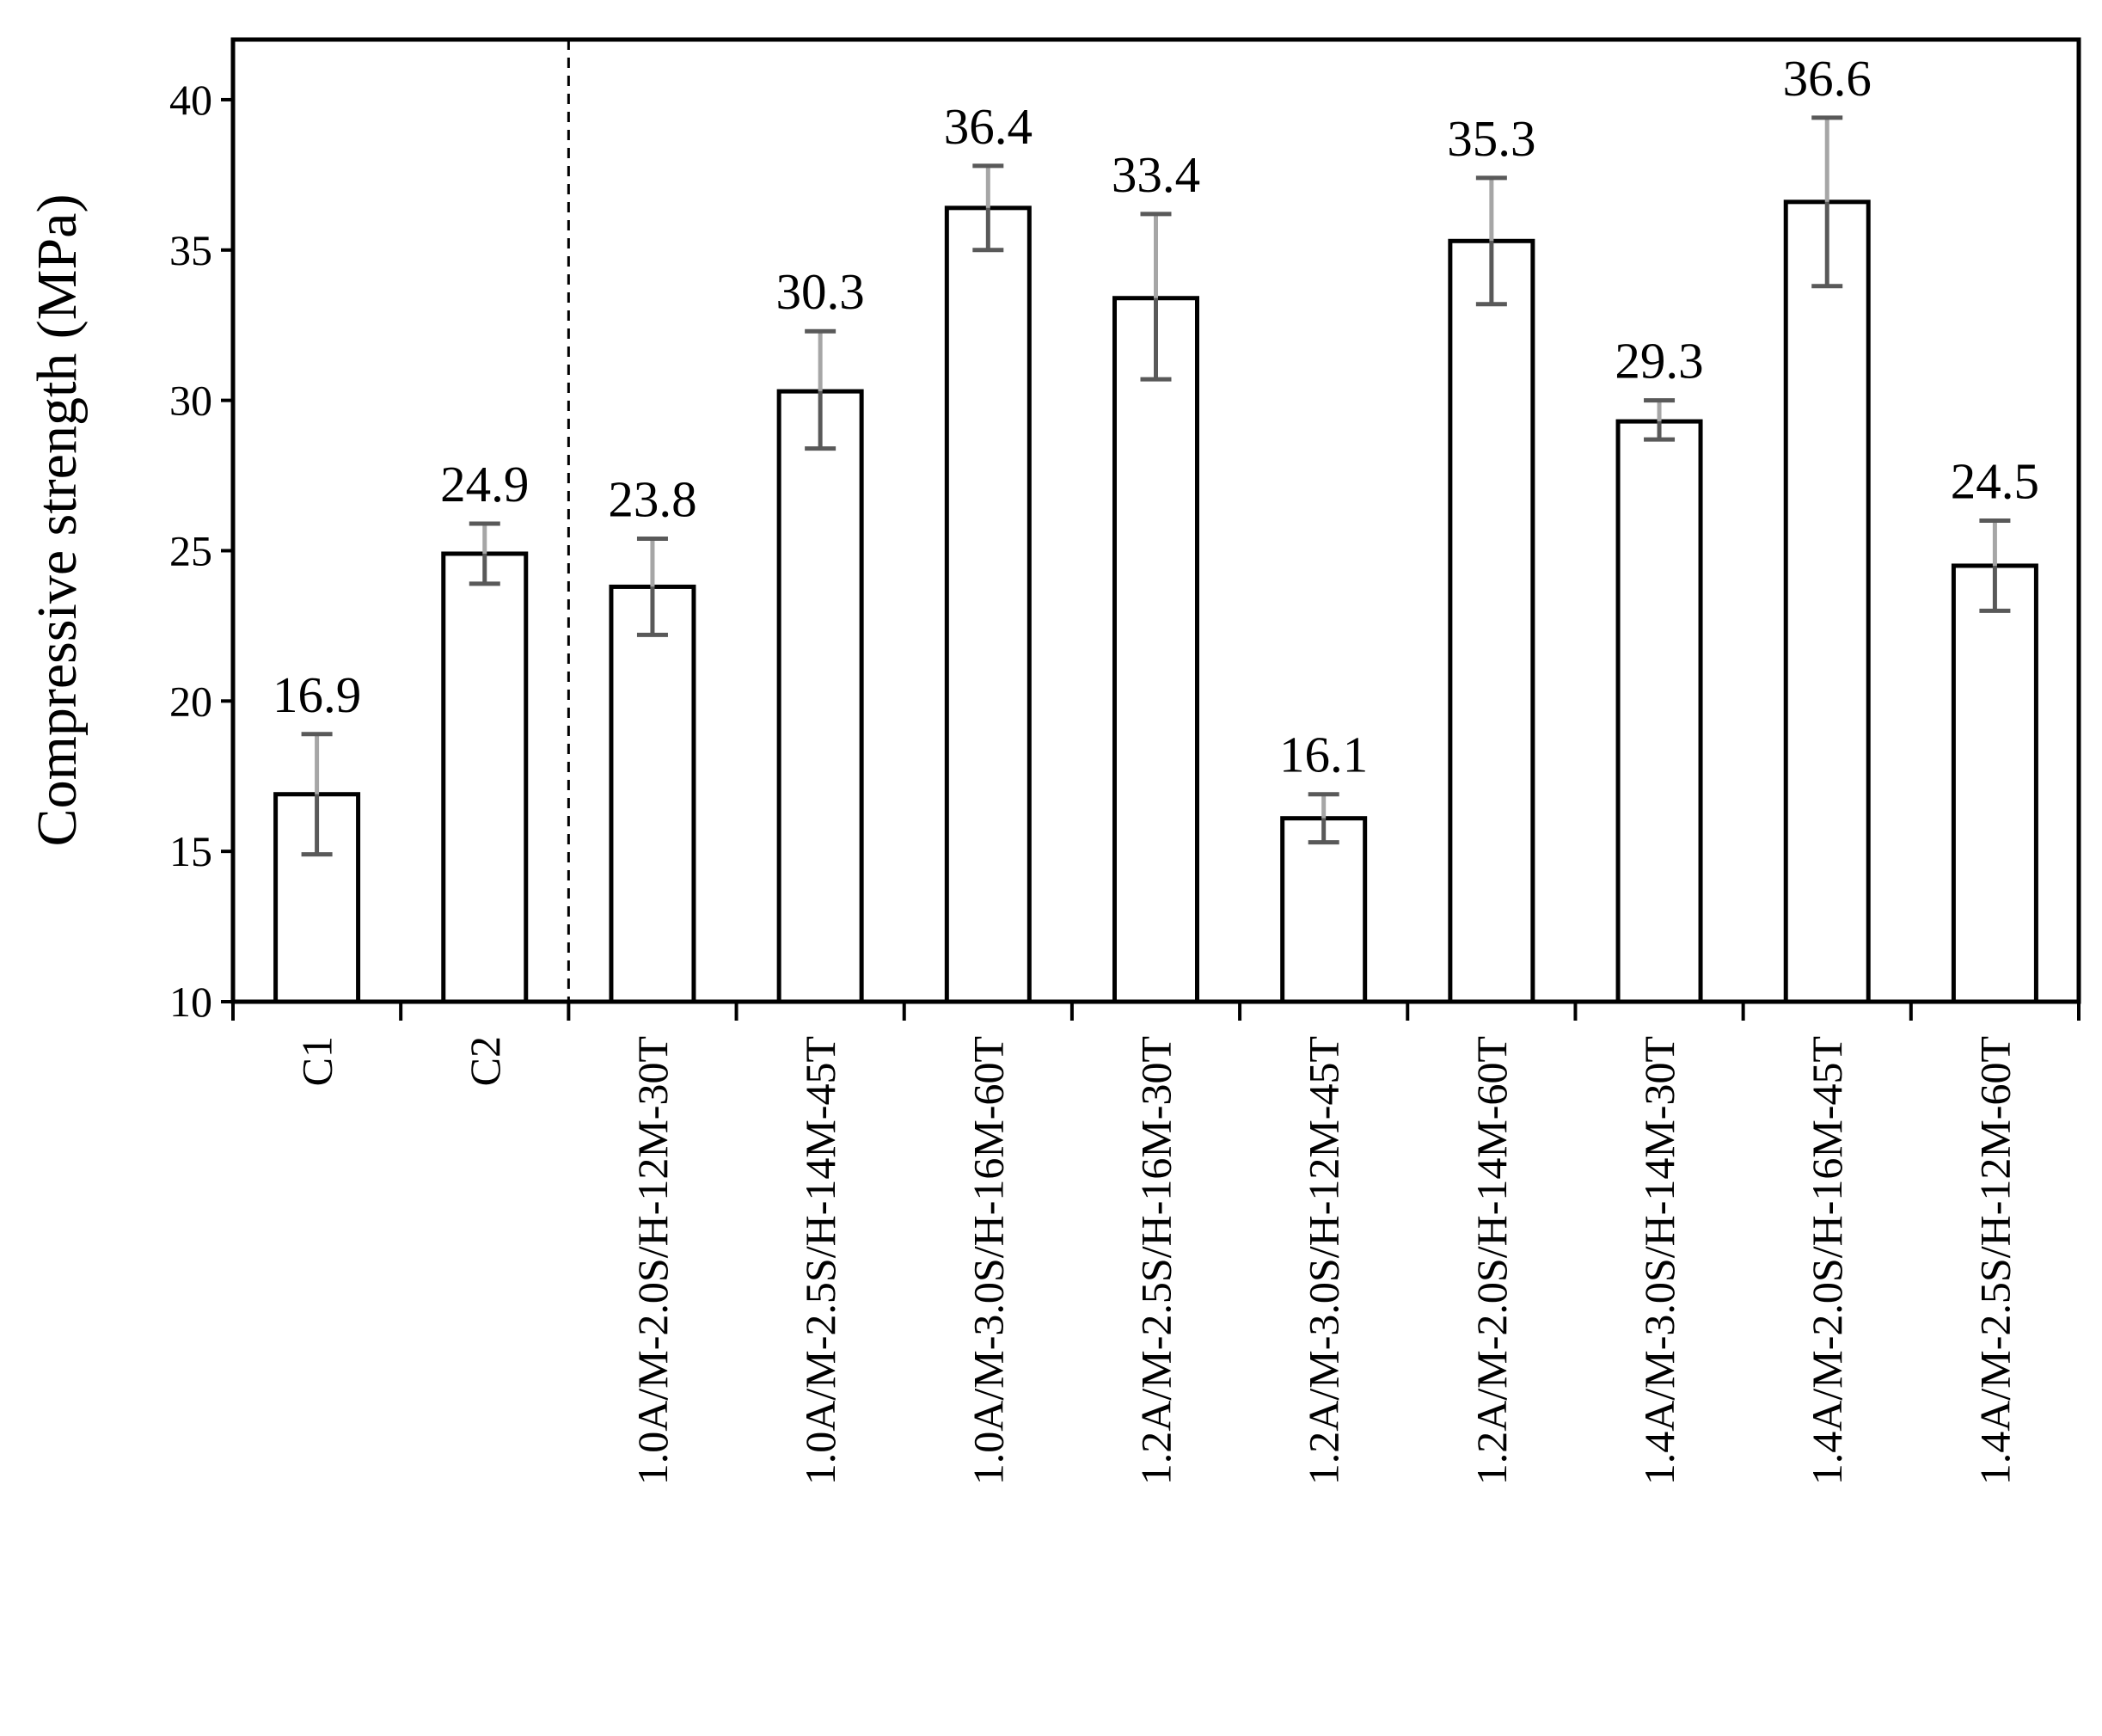  Describe the element at coordinates (1156, 1261) in the screenshot. I see `x-category-label: 1.2A/M-2.5S/H-16M-30T` at that location.